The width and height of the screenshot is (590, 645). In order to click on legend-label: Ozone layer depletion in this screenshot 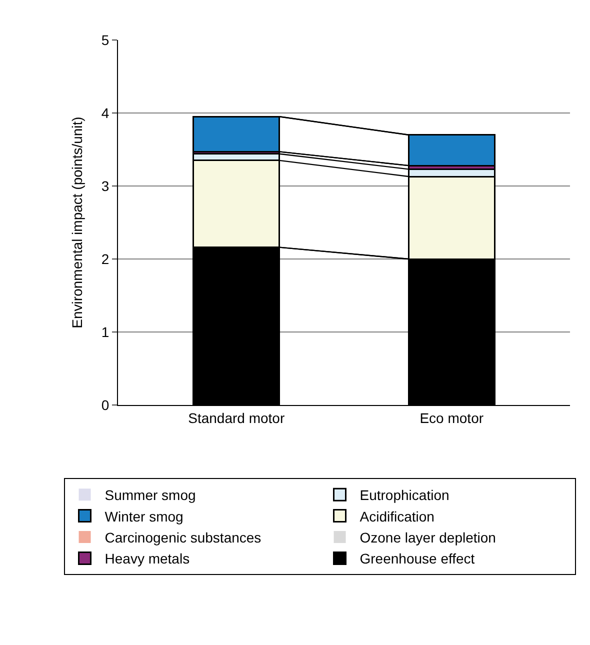, I will do `click(428, 537)`.